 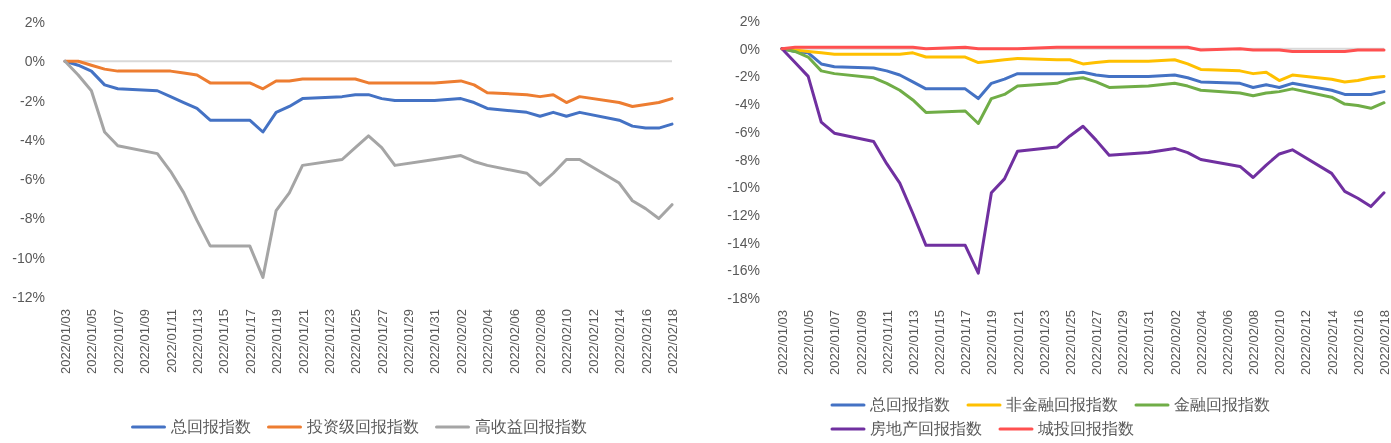 I want to click on legend-label: 高收益回报指数, so click(x=530, y=426).